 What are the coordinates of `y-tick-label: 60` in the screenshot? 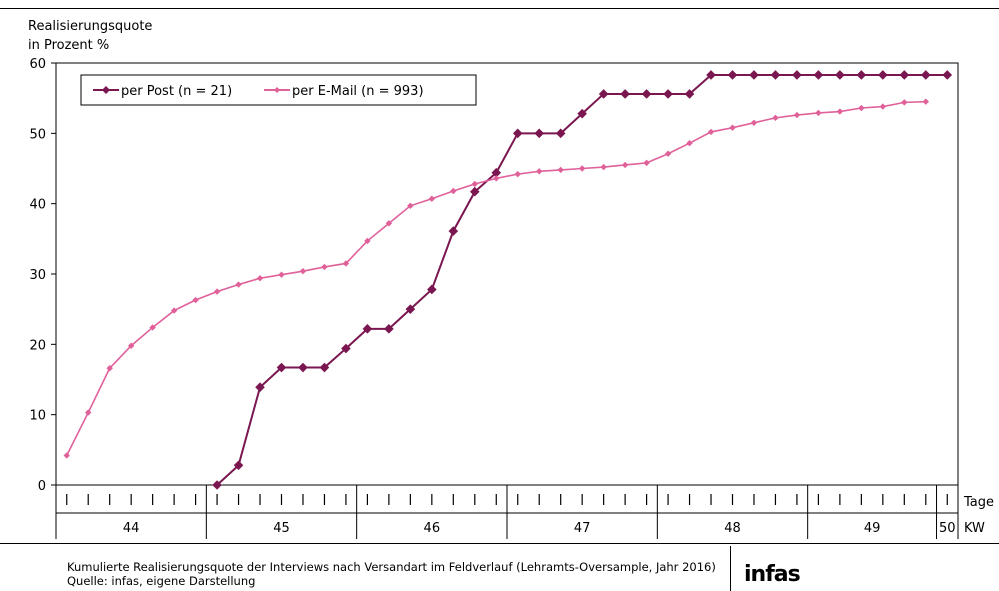 It's located at (37, 64).